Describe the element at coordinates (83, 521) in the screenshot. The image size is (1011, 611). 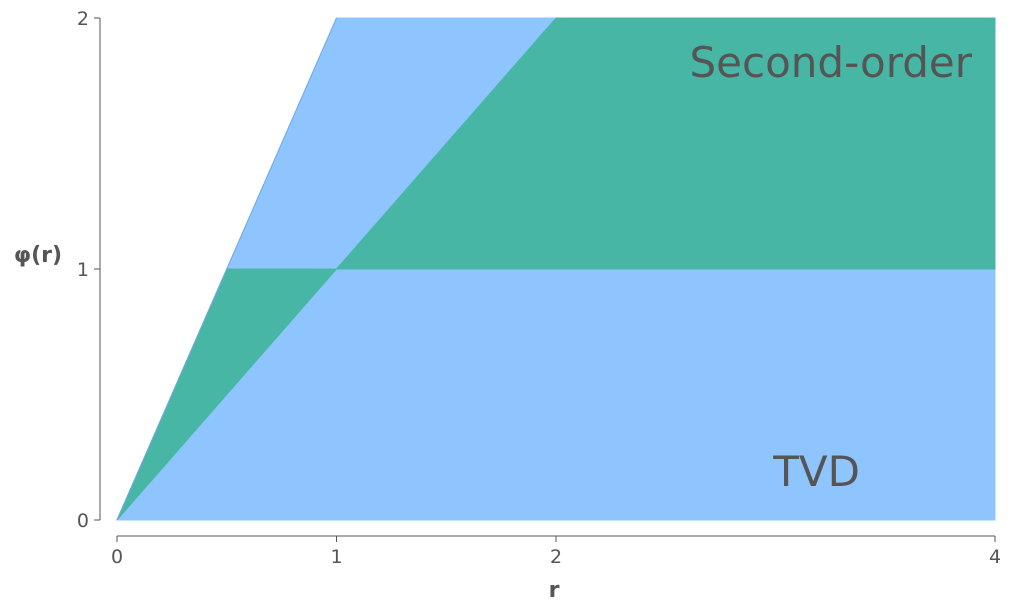
I see `y-tick-label-0: 0` at that location.